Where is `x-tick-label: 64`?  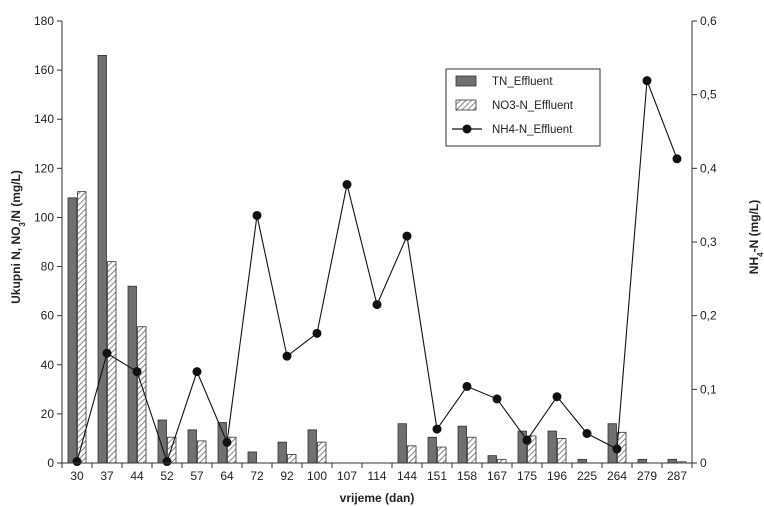
x-tick-label: 64 is located at coordinates (227, 476).